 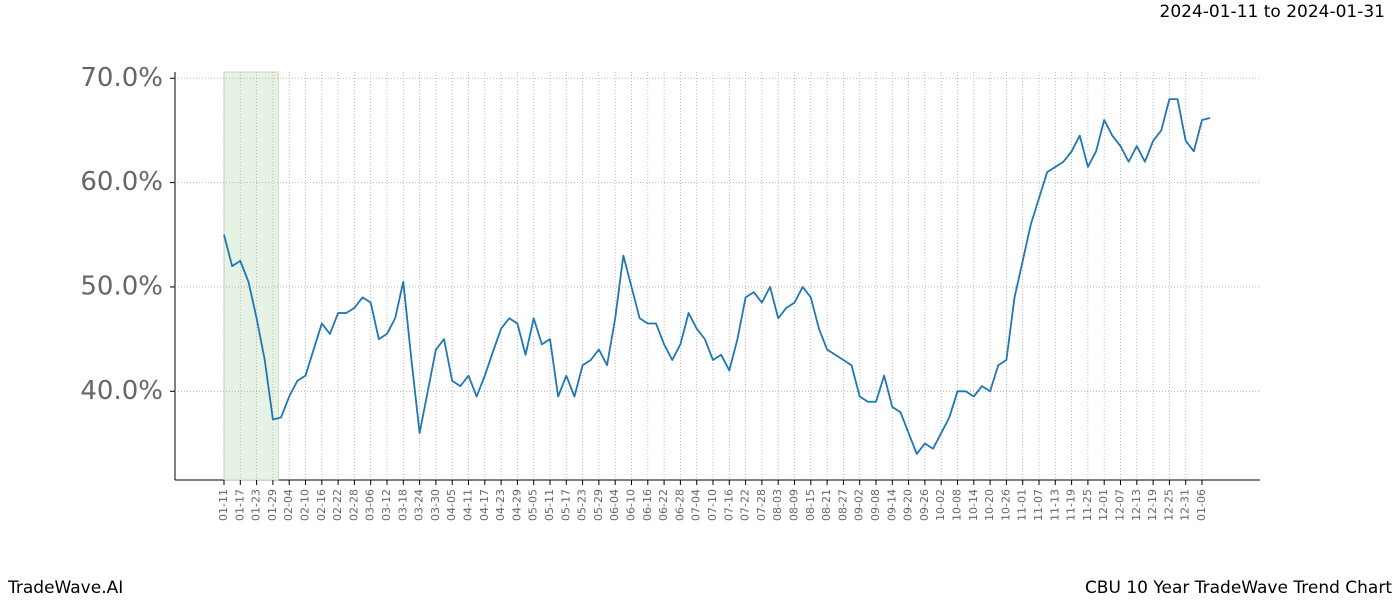 I want to click on x-tick-label: 06-28, so click(x=679, y=505).